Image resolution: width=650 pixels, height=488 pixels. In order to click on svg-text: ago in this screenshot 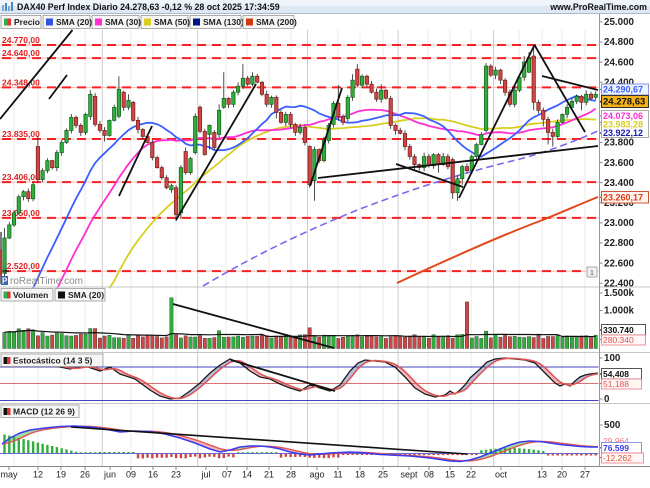, I will do `click(316, 475)`.